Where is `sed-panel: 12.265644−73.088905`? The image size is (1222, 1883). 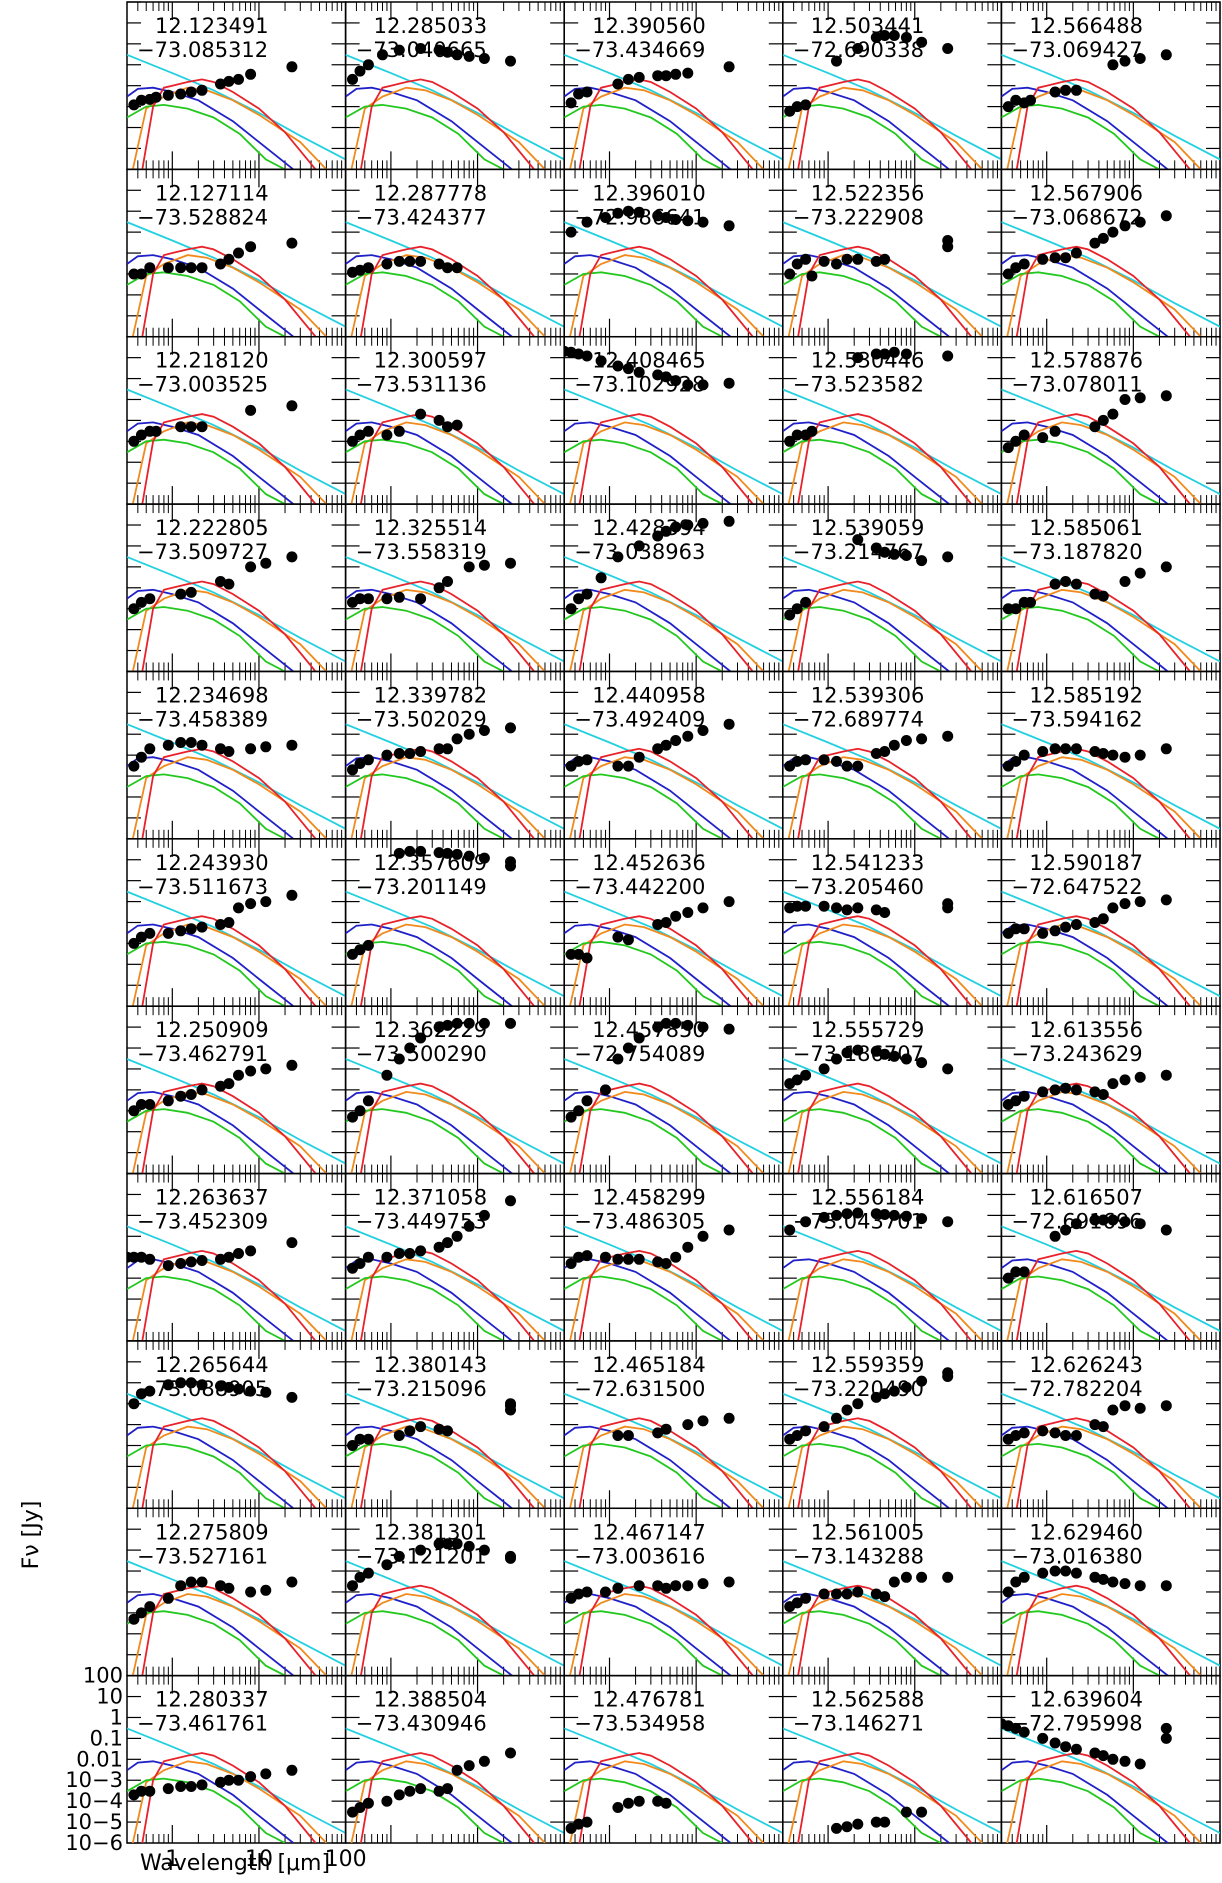 sed-panel: 12.265644−73.088905 is located at coordinates (236, 1425).